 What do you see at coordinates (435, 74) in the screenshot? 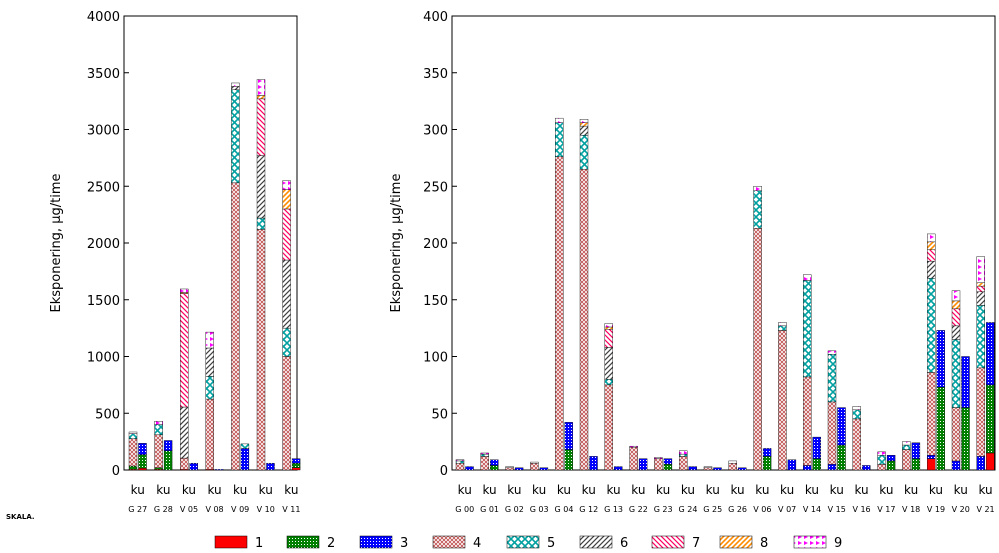
I see `y-tick-label: 350` at bounding box center [435, 74].